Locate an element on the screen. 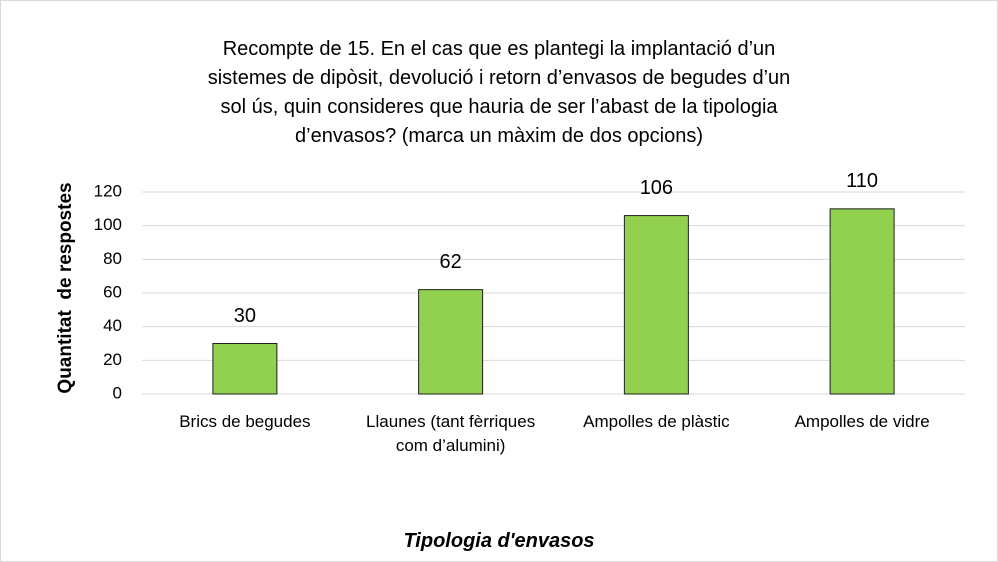 The image size is (998, 562). data-label: 62 is located at coordinates (451, 262).